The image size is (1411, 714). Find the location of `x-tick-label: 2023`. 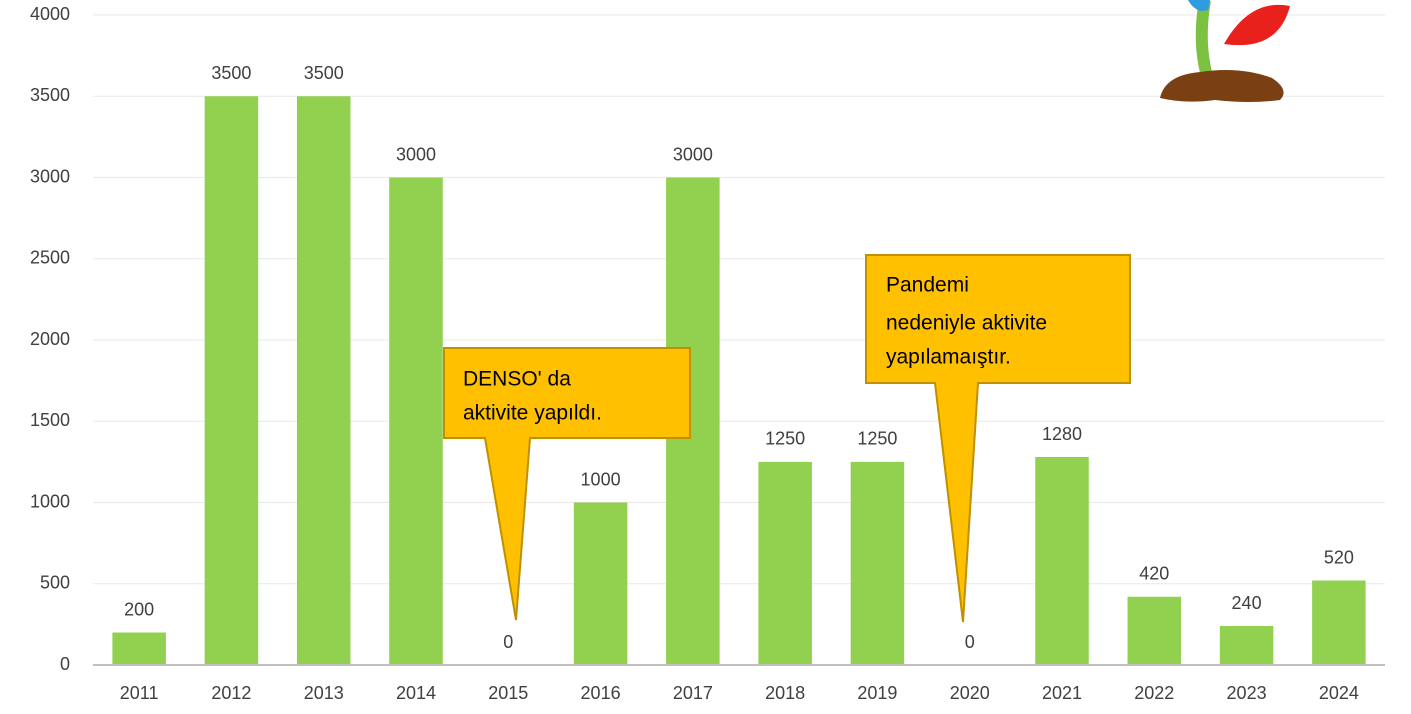

x-tick-label: 2023 is located at coordinates (1247, 693).